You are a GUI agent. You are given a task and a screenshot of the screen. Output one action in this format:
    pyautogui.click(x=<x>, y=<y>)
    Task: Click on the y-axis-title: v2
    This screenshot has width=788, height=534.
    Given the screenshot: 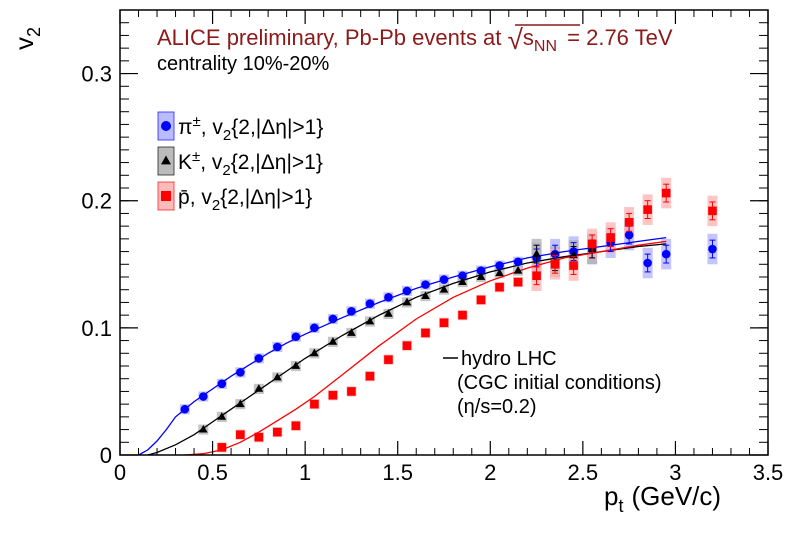 What is the action you would take?
    pyautogui.click(x=26, y=38)
    